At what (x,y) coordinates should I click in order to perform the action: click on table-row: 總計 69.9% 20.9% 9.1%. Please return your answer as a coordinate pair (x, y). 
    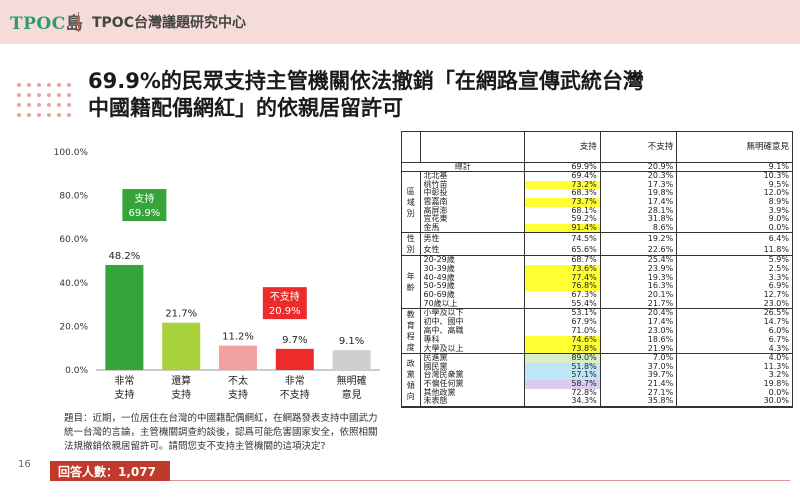
    Looking at the image, I should click on (597, 167).